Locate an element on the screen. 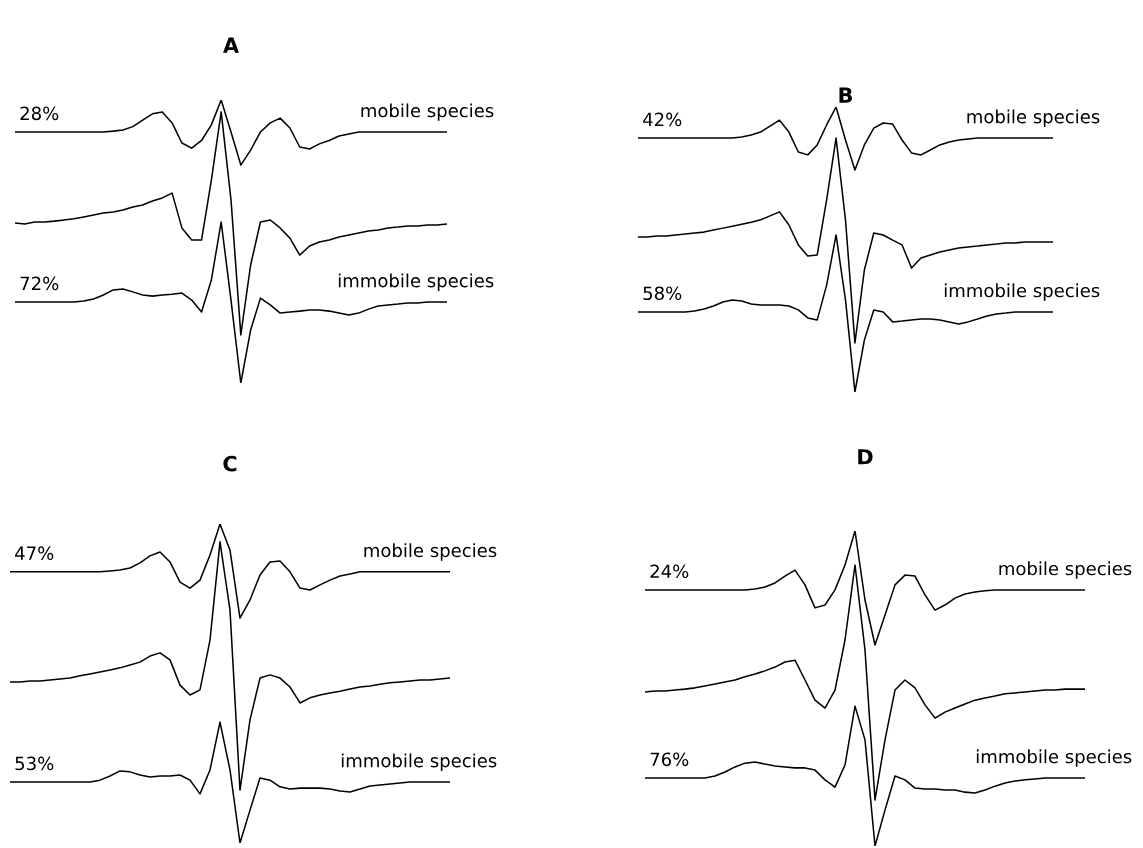 This screenshot has width=1143, height=848. chart-title: B is located at coordinates (845, 95).